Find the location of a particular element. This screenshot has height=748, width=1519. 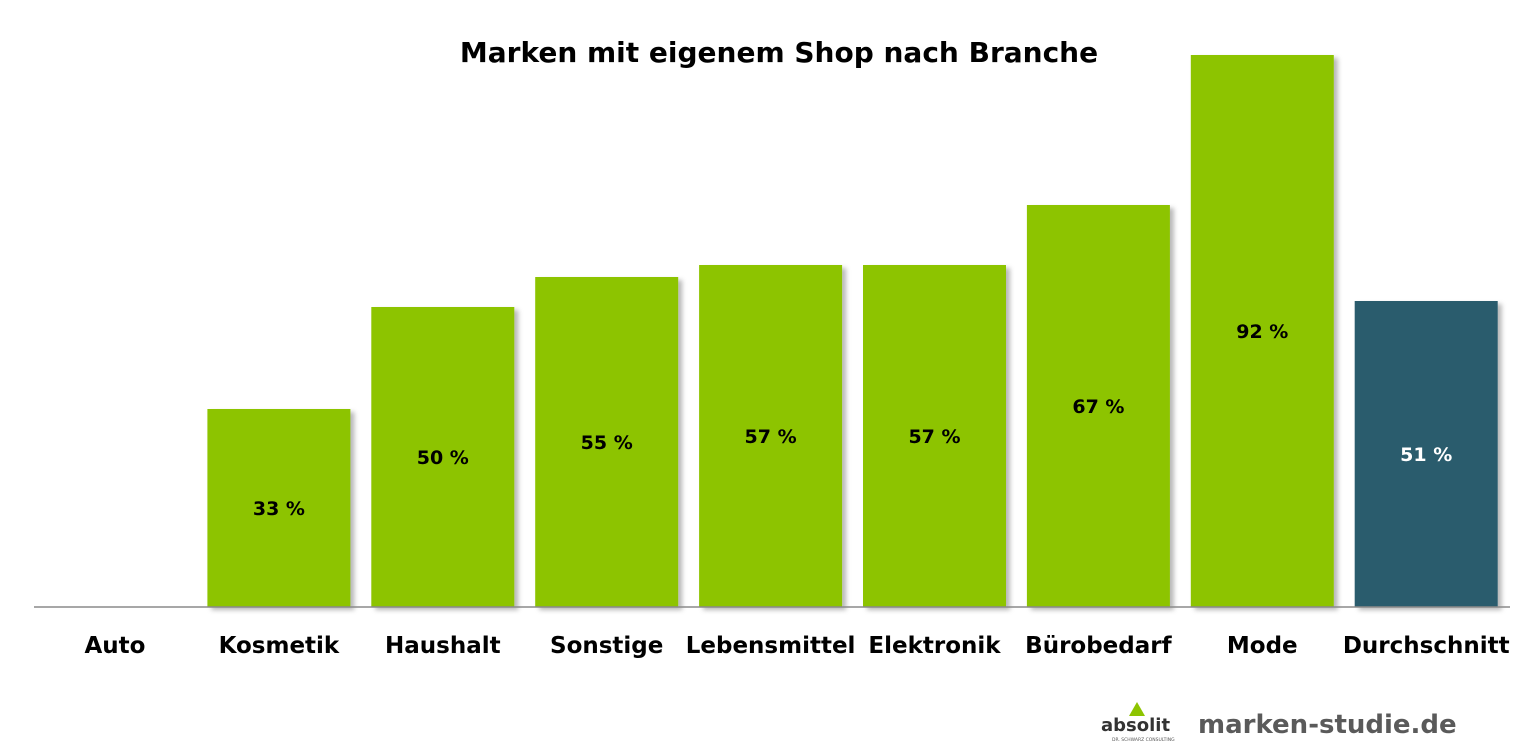

bar-buerobedarf is located at coordinates (1098, 406).